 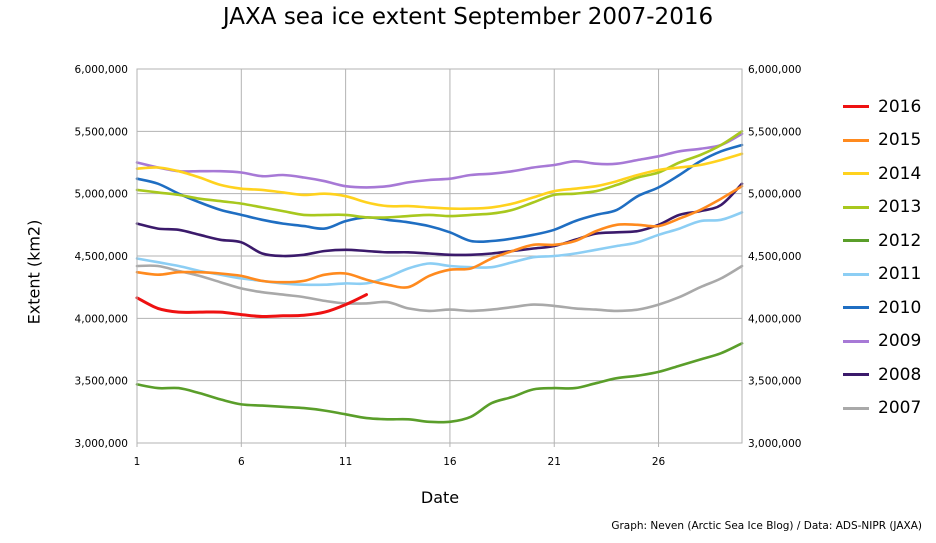 What do you see at coordinates (900, 408) in the screenshot?
I see `legend-label: 2007` at bounding box center [900, 408].